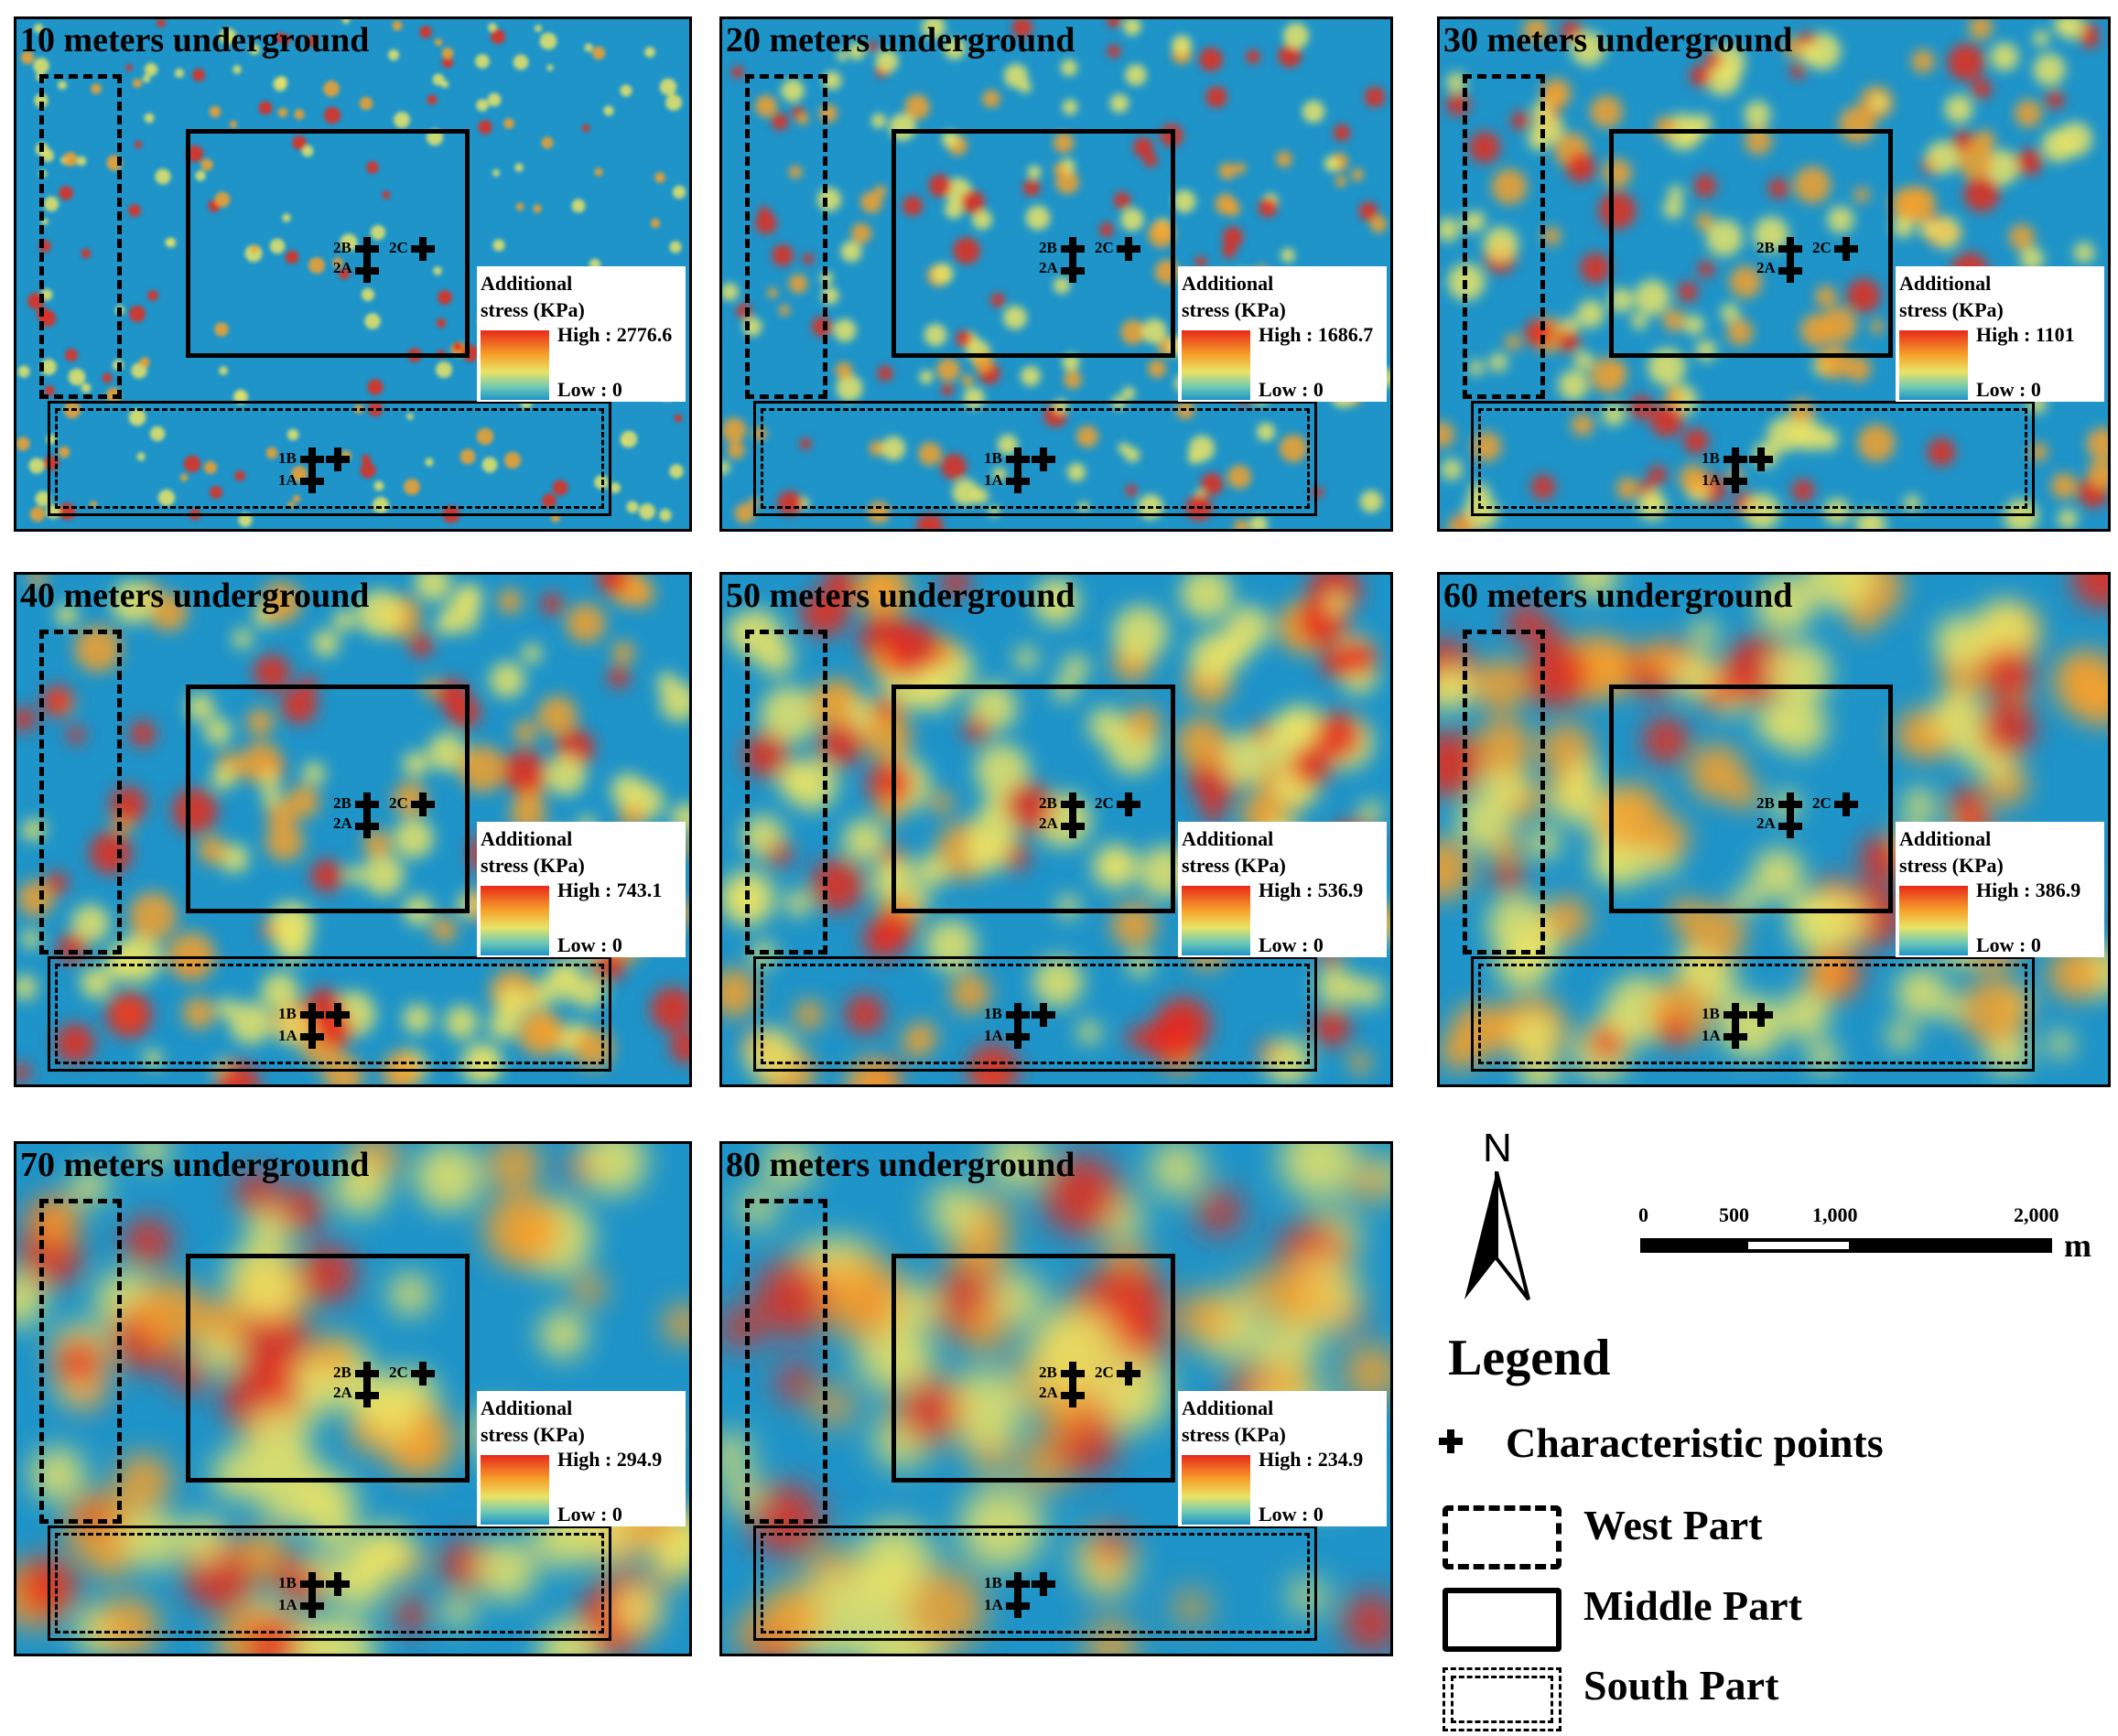 The height and width of the screenshot is (1736, 2118). What do you see at coordinates (900, 596) in the screenshot?
I see `panel-title: 50 meters underground` at bounding box center [900, 596].